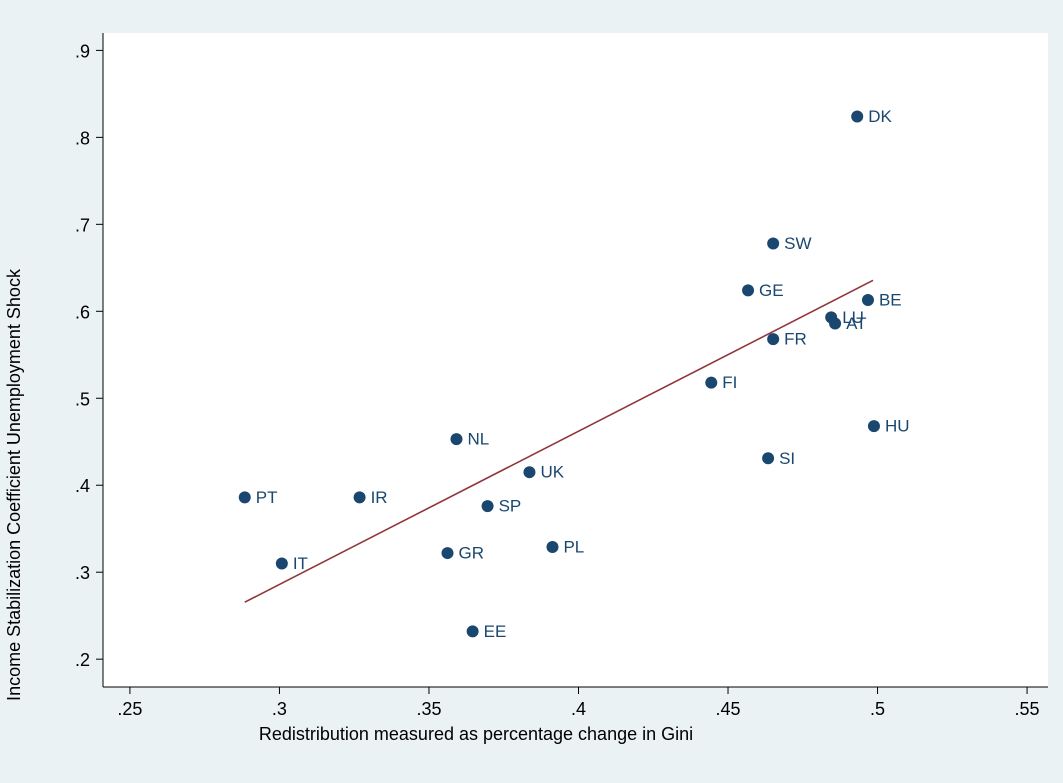 The image size is (1063, 783). Describe the element at coordinates (478, 439) in the screenshot. I see `point-label: NL` at that location.